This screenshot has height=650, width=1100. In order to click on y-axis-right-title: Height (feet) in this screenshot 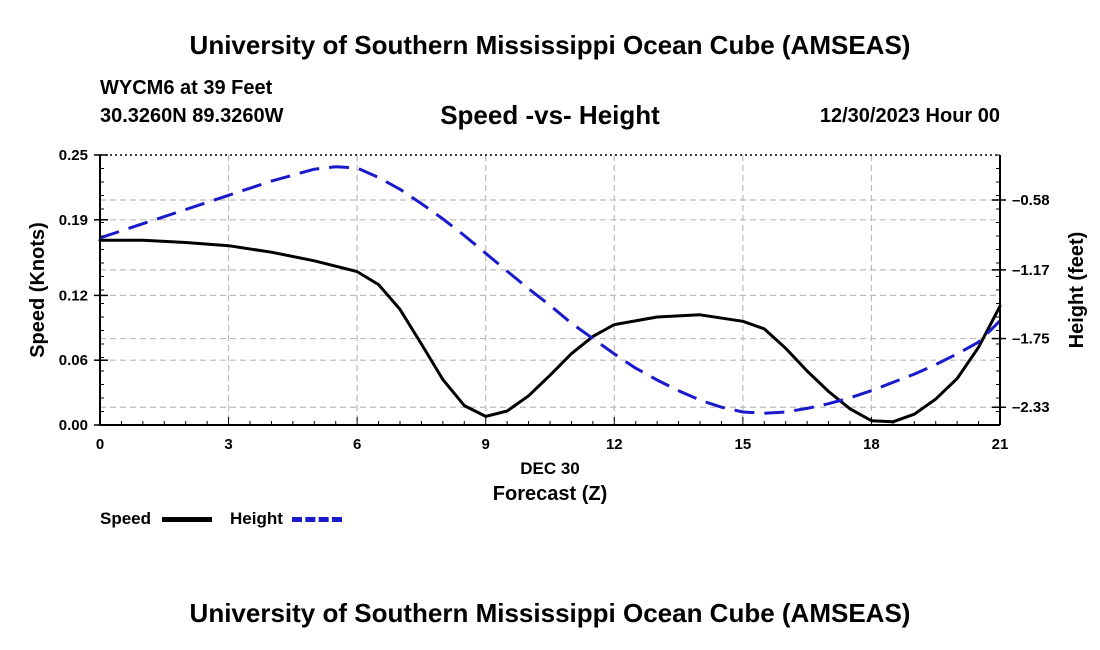, I will do `click(1077, 290)`.